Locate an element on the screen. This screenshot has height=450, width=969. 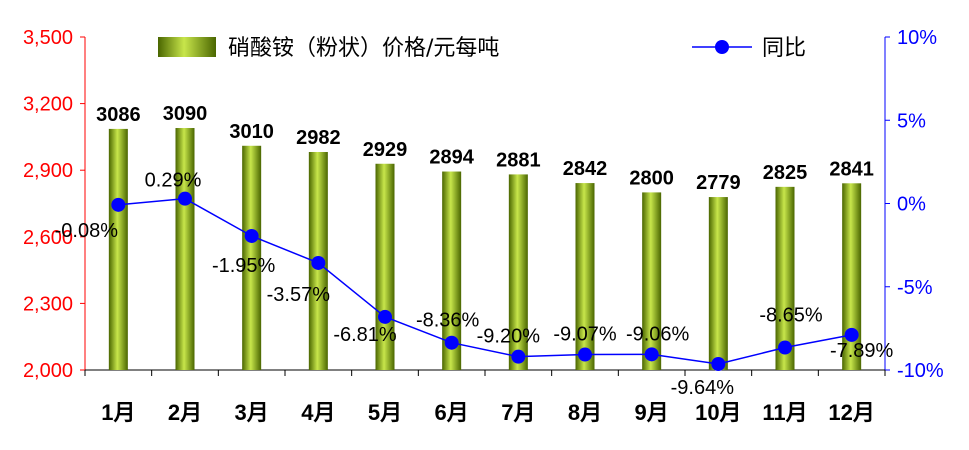
yoy-value-label: -6.81% is located at coordinates (365, 335).